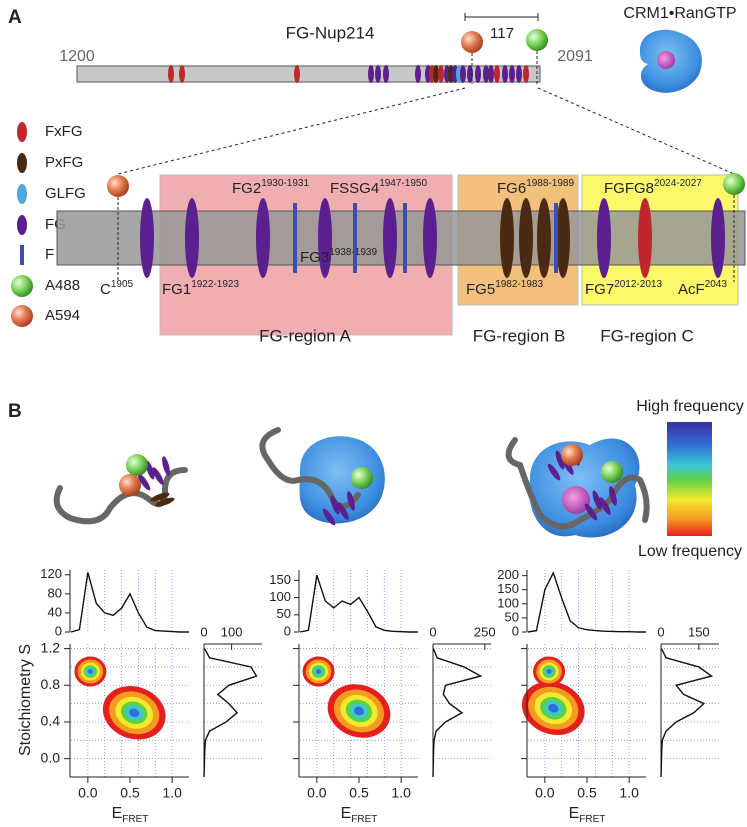 This screenshot has height=827, width=747. What do you see at coordinates (502, 33) in the screenshot?
I see `span-label: 117` at bounding box center [502, 33].